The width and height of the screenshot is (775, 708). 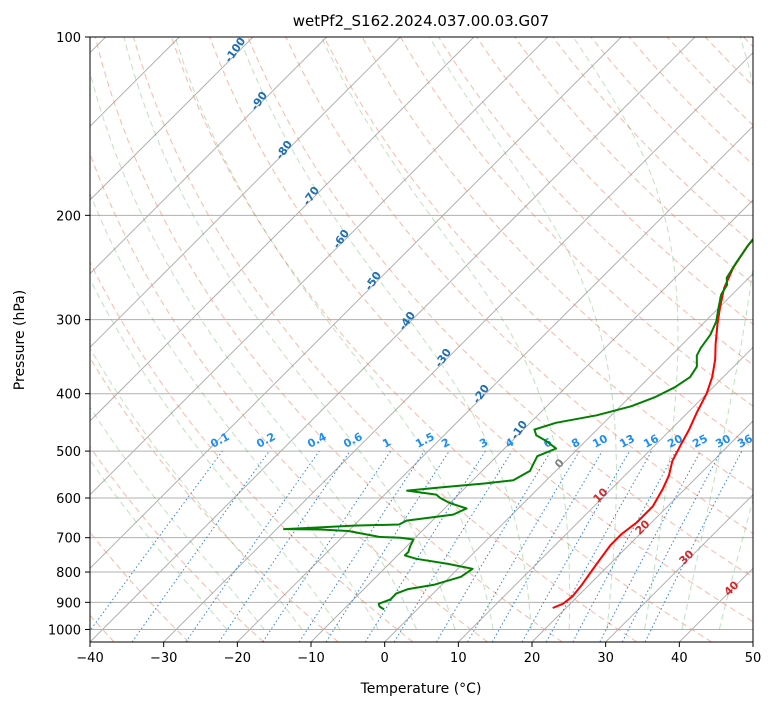 What do you see at coordinates (68, 452) in the screenshot?
I see `y-tick-label: 500` at bounding box center [68, 452].